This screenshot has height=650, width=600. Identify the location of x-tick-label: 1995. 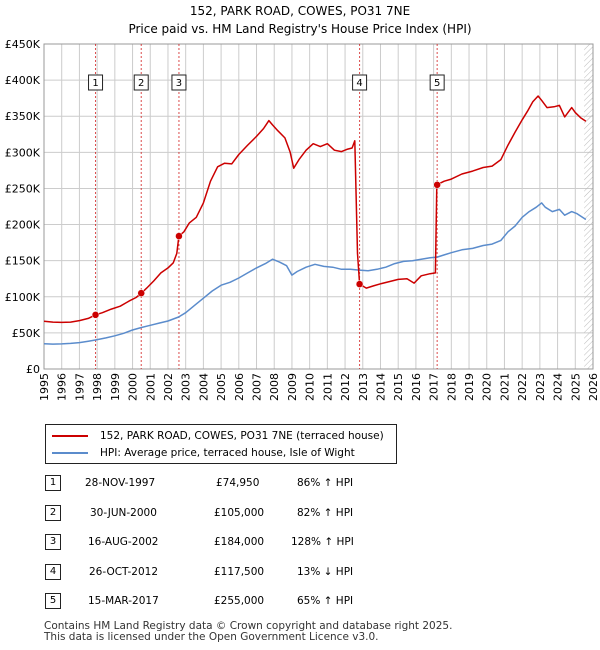
(44, 387).